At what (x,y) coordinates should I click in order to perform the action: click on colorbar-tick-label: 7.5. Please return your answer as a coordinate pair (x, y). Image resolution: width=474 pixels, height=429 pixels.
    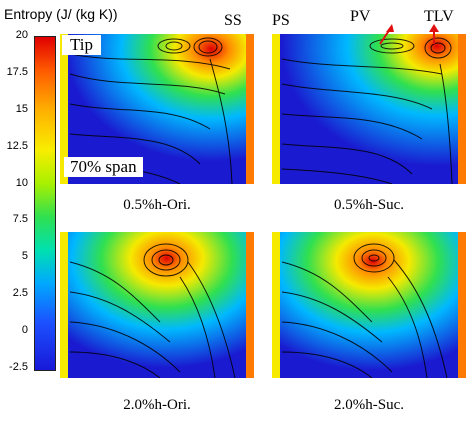
    Looking at the image, I should click on (20, 219).